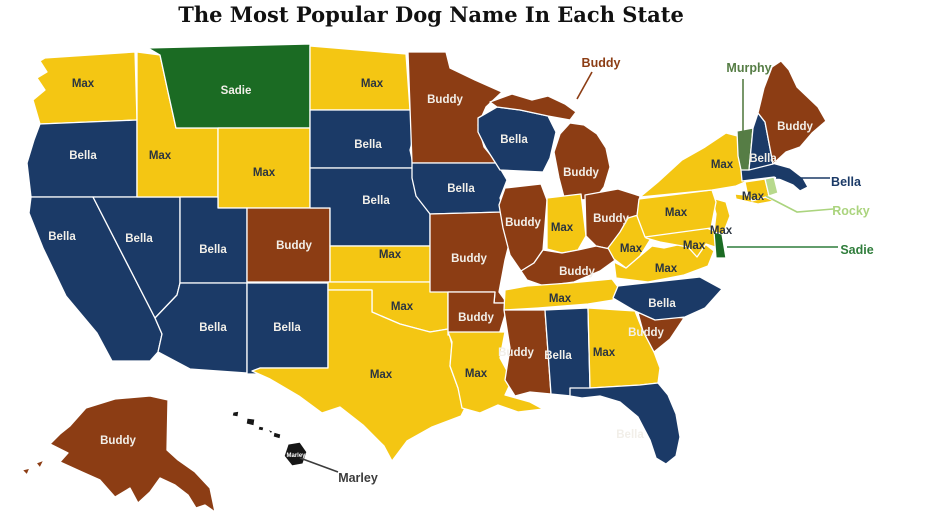 This screenshot has width=932, height=524. What do you see at coordinates (288, 245) in the screenshot?
I see `state-co` at bounding box center [288, 245].